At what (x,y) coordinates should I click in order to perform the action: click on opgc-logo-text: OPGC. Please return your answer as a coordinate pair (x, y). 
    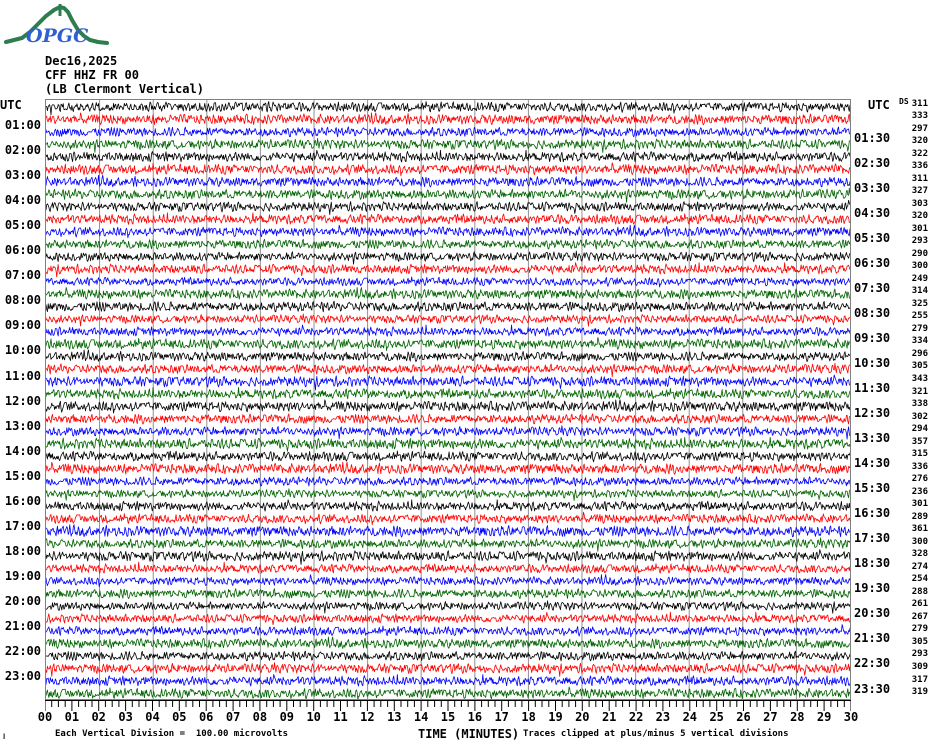
    Looking at the image, I should click on (57, 36).